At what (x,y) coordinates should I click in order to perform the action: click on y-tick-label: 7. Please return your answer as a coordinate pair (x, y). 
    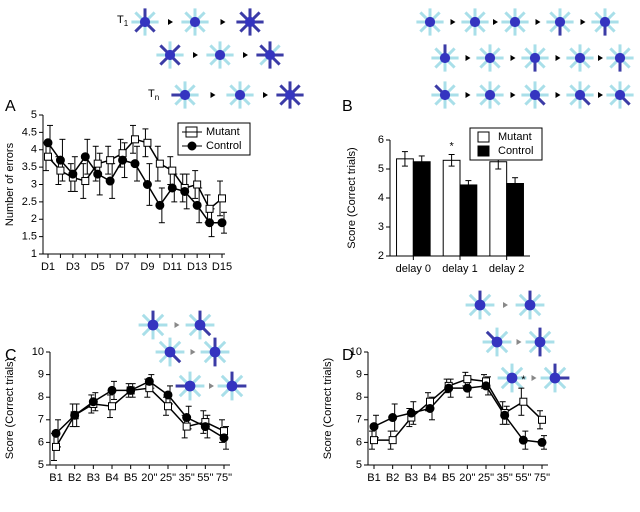
    Looking at the image, I should click on (41, 420).